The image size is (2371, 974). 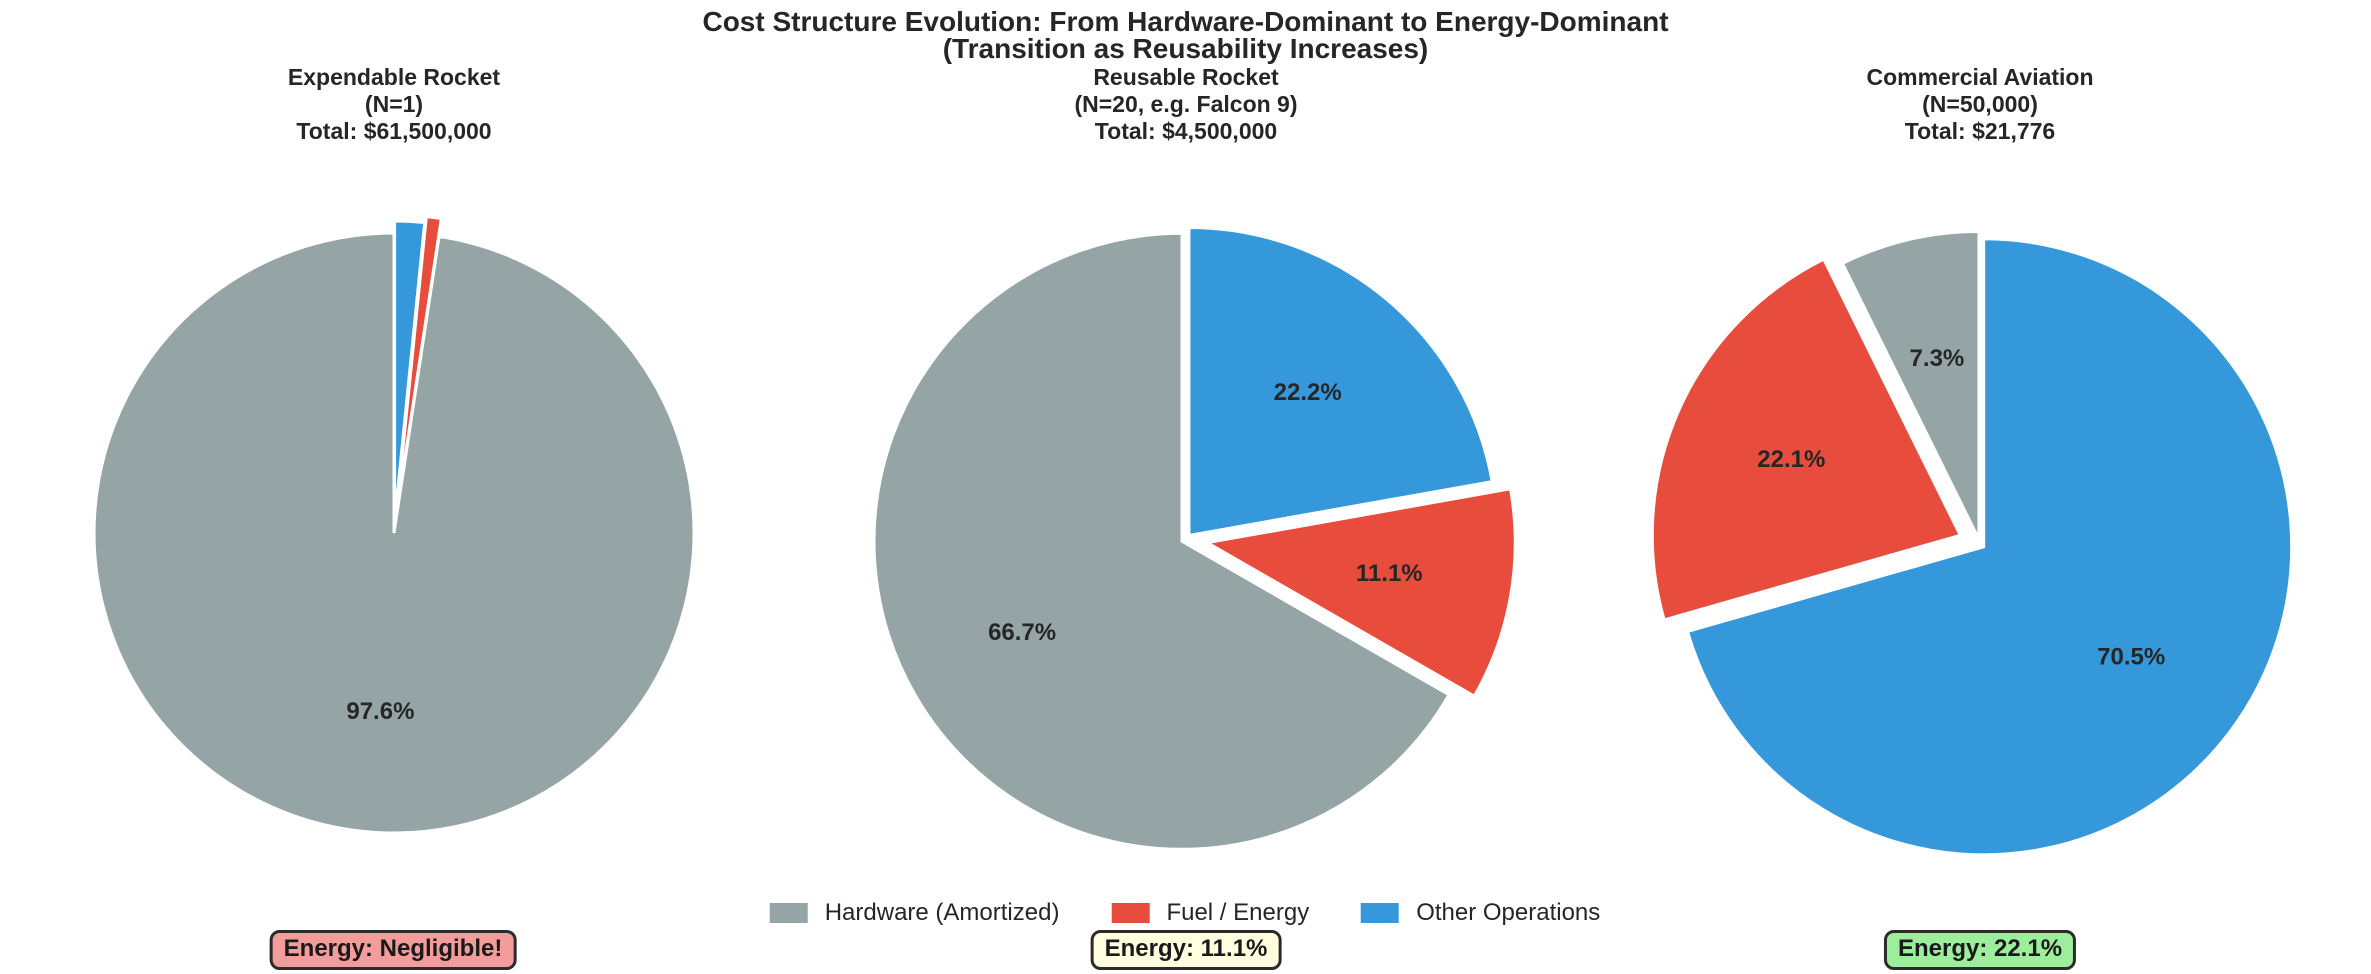 I want to click on pct-label: 22.1%, so click(x=1791, y=459).